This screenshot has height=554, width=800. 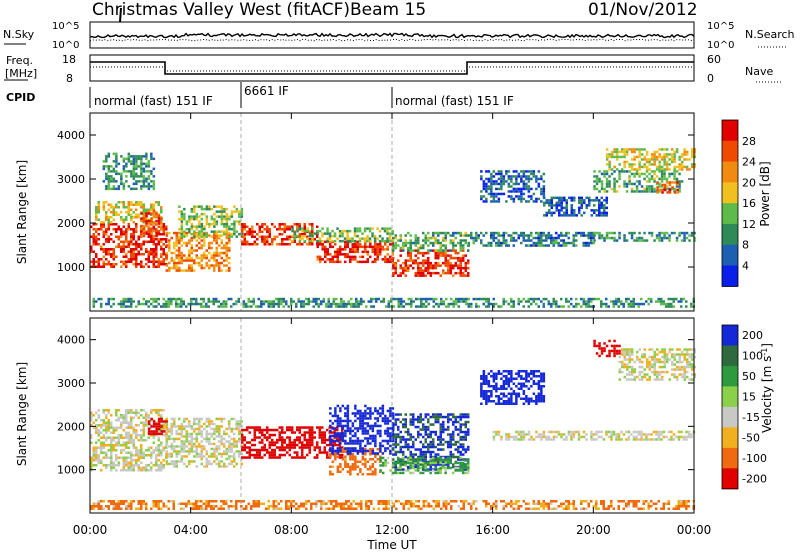 I want to click on noise-spike, so click(x=120, y=15).